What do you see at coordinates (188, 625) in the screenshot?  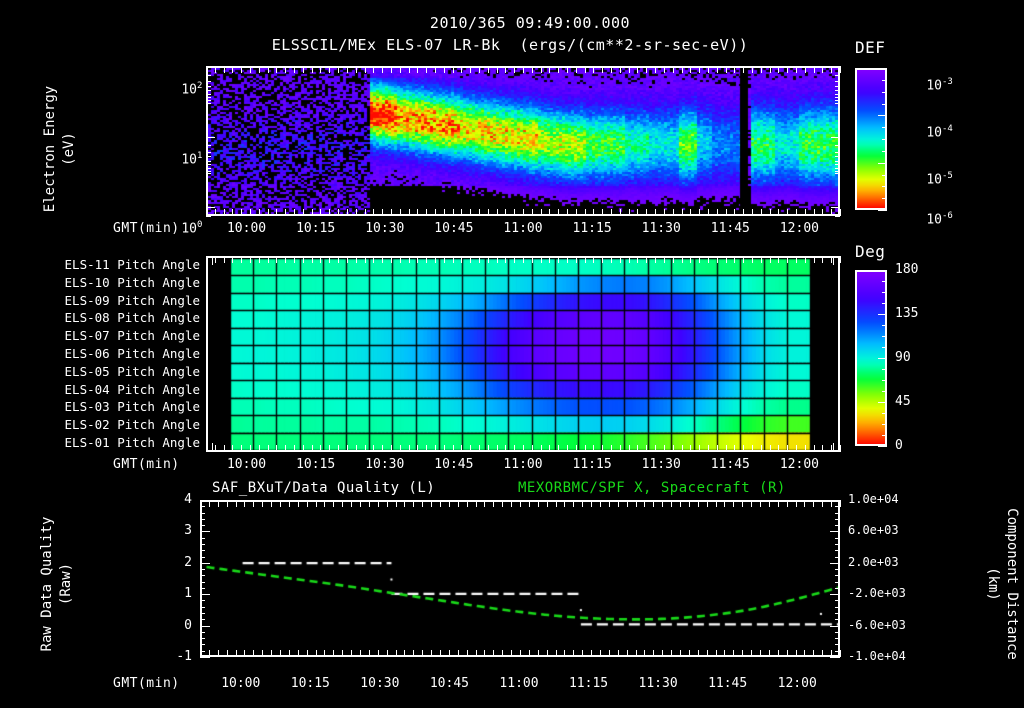 I see `panel3-ytick-left-4: 0` at bounding box center [188, 625].